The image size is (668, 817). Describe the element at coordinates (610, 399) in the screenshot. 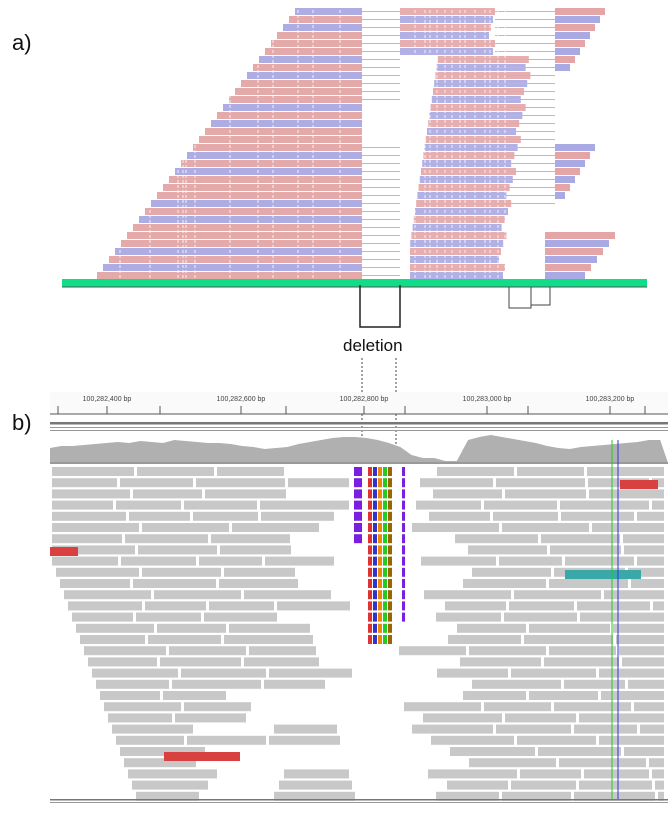

I see `ruler-tick-label: 100,283,200 bp` at that location.